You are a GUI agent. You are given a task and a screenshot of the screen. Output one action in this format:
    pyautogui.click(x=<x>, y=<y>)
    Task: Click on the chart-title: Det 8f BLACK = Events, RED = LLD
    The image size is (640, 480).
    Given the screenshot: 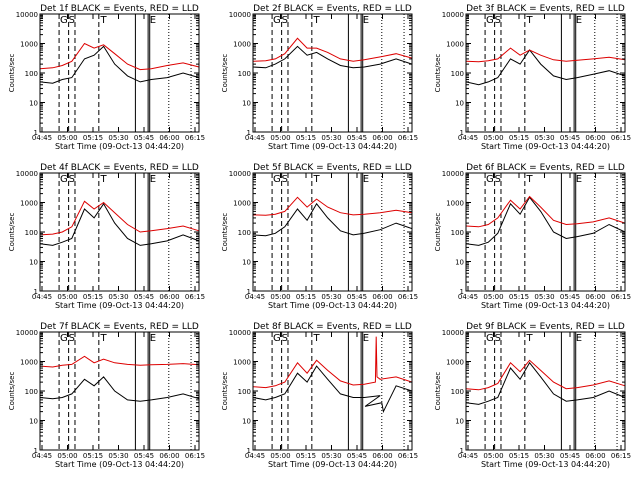 What is the action you would take?
    pyautogui.click(x=332, y=327)
    